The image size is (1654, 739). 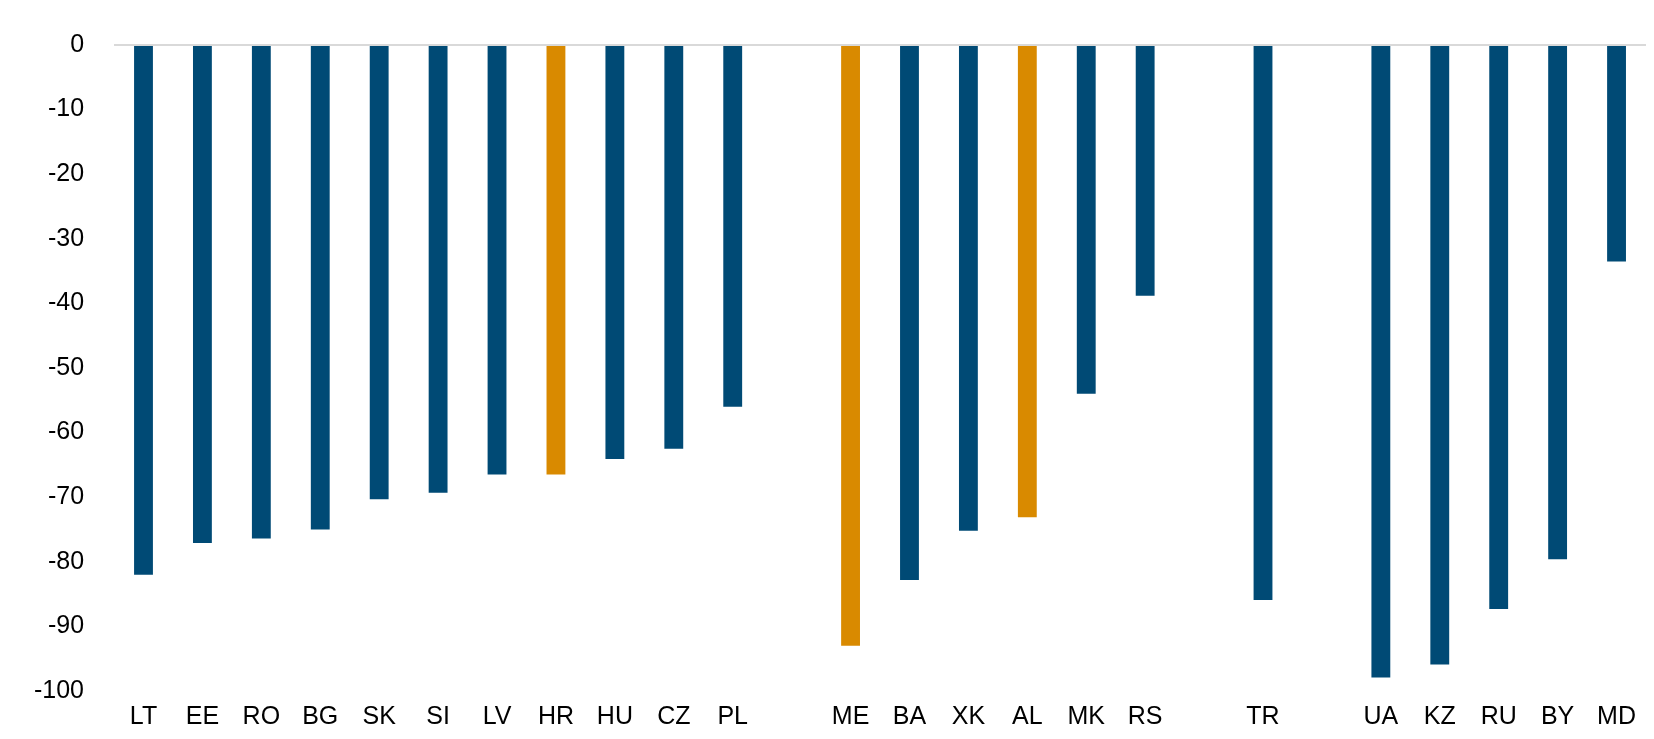 What do you see at coordinates (1145, 714) in the screenshot?
I see `x-tick-label: RS` at bounding box center [1145, 714].